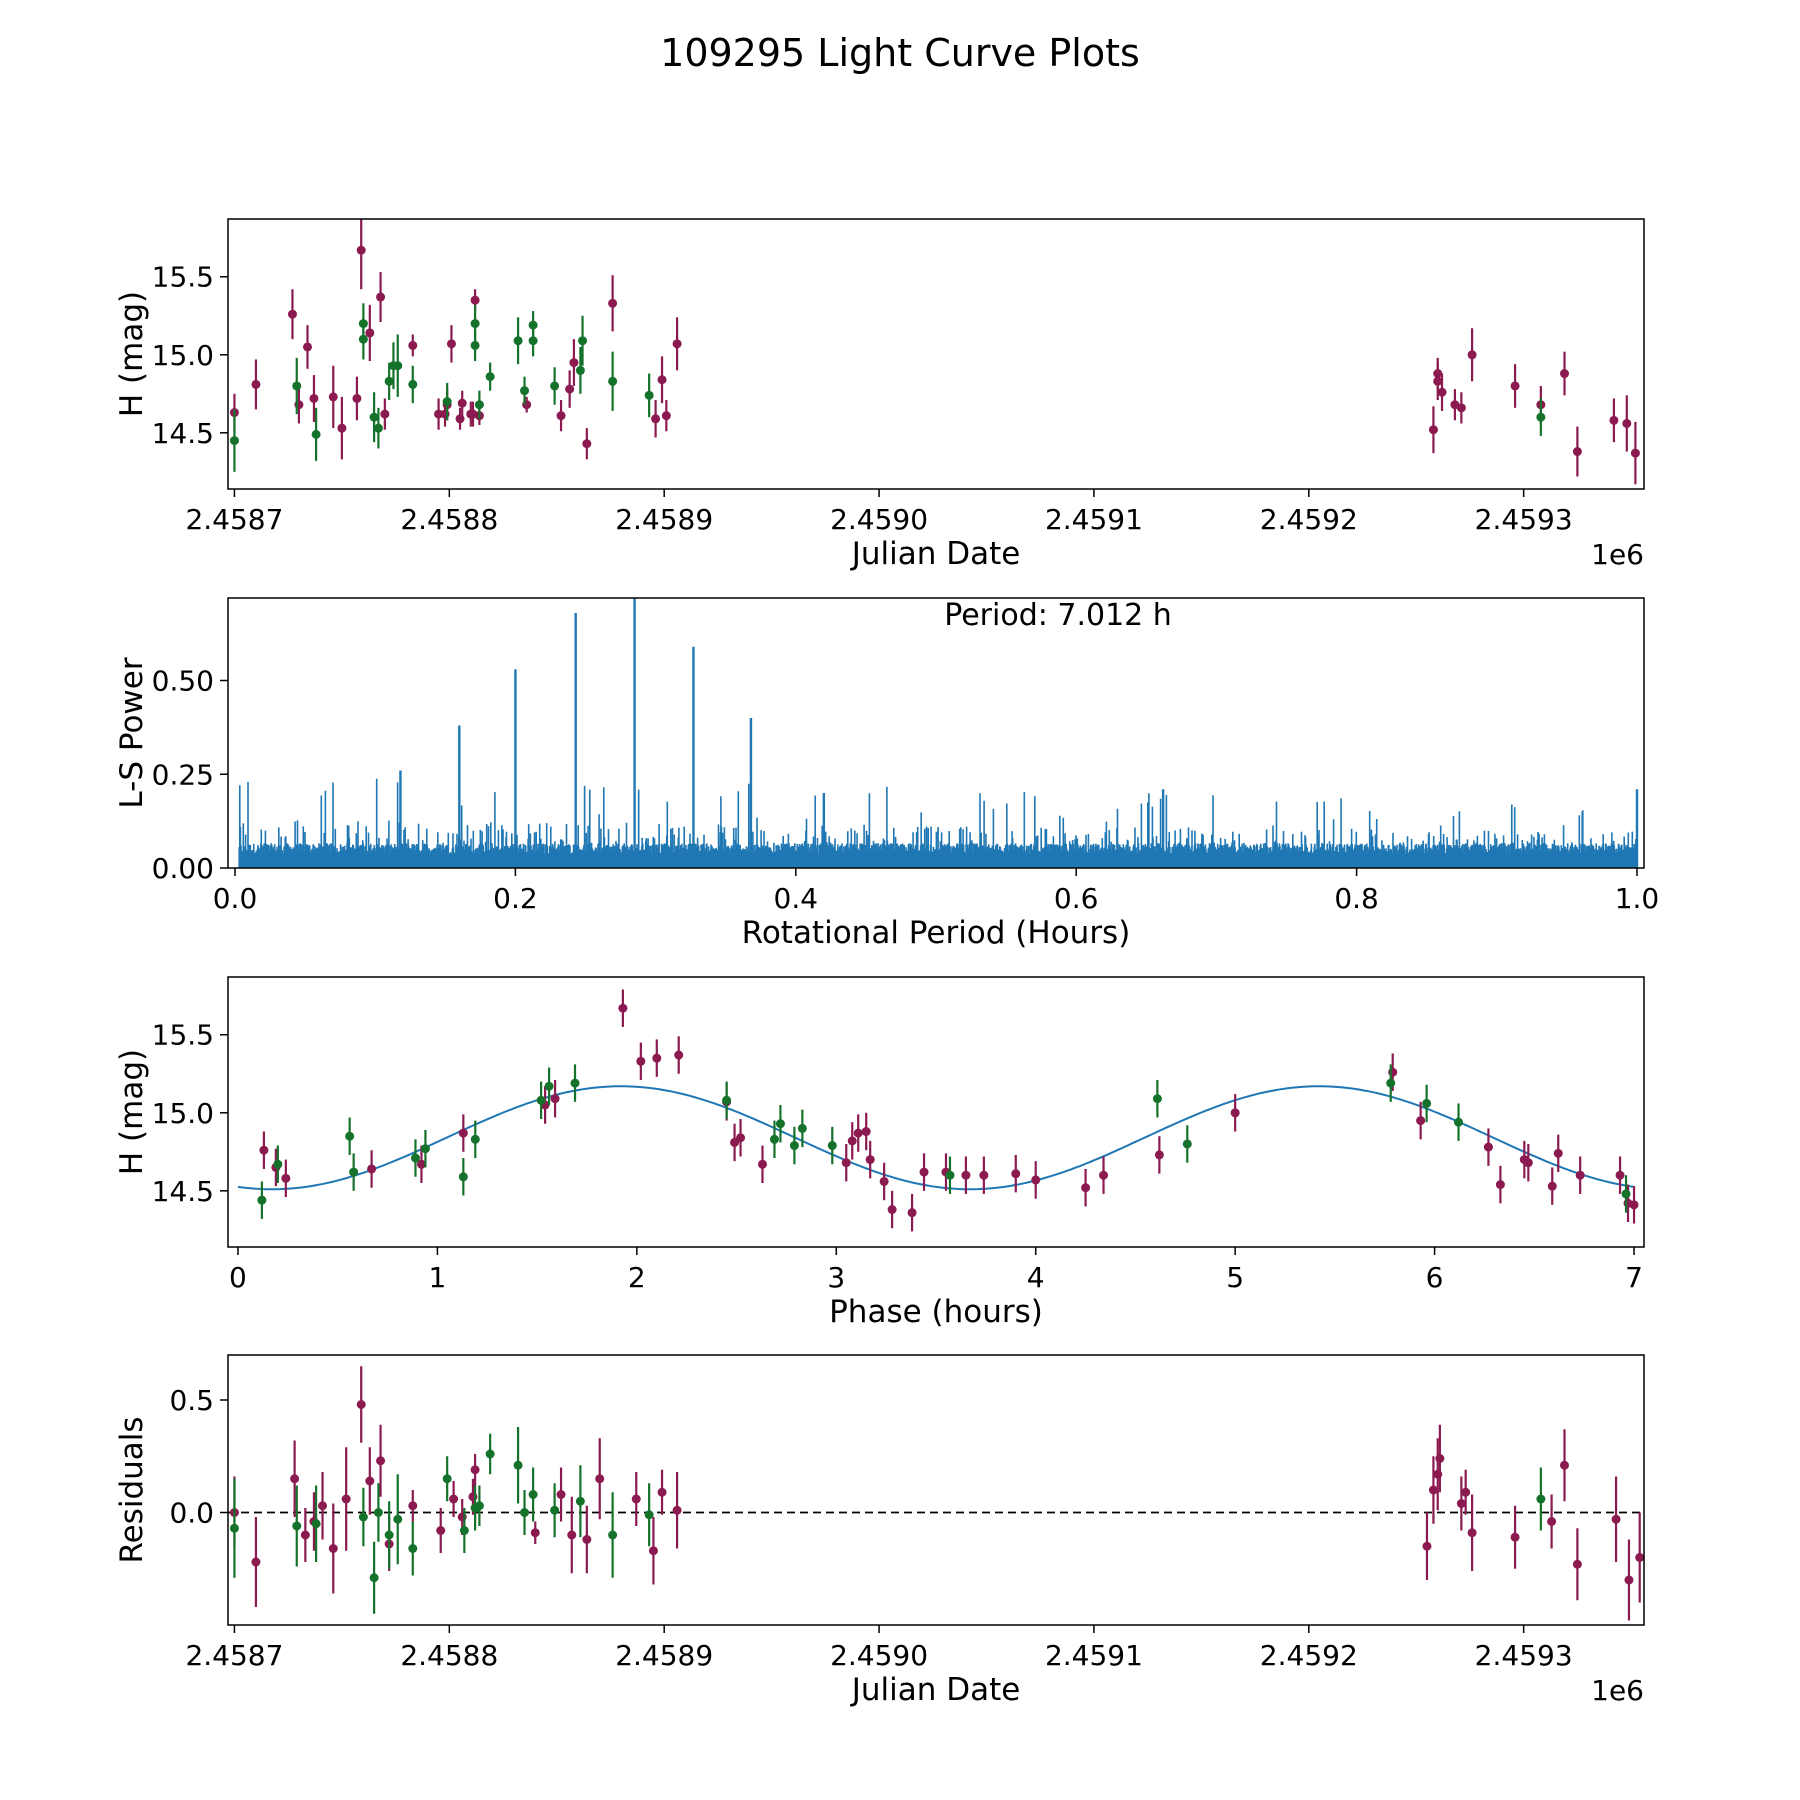 The image size is (1800, 1800). I want to click on x-tick-label: 2.4590, so click(879, 519).